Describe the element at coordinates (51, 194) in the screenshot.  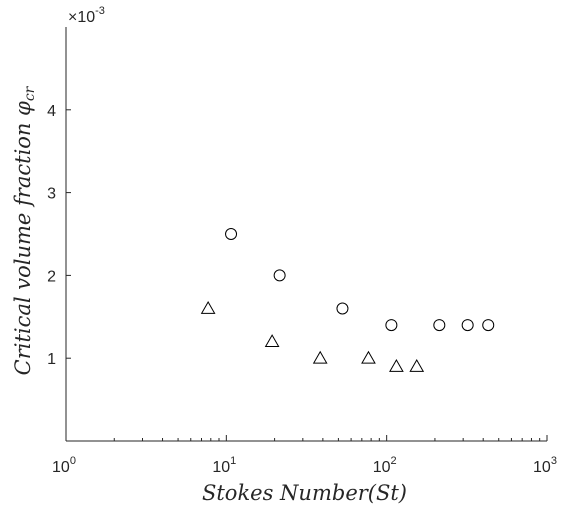
I see `y-tick-label: 3` at that location.